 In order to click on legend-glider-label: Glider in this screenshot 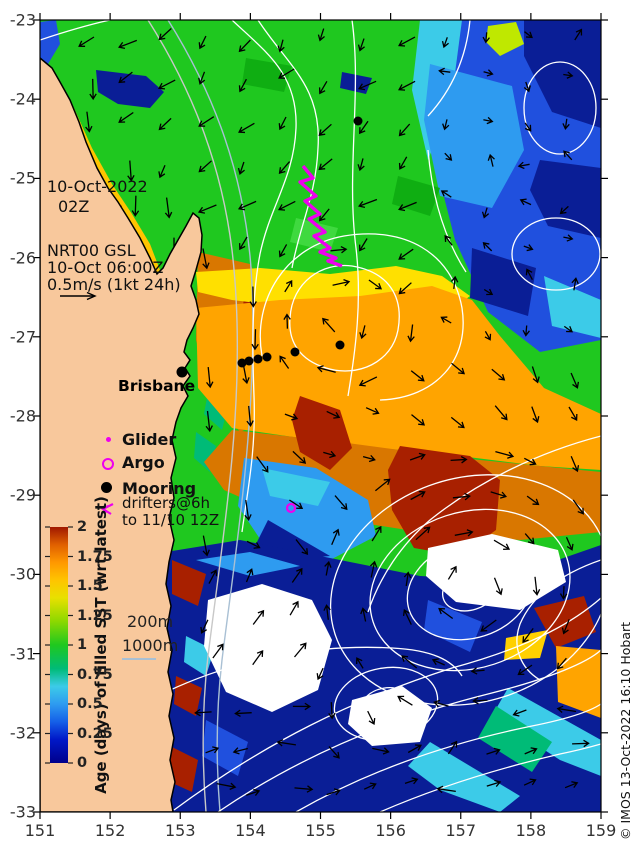, I will do `click(149, 439)`.